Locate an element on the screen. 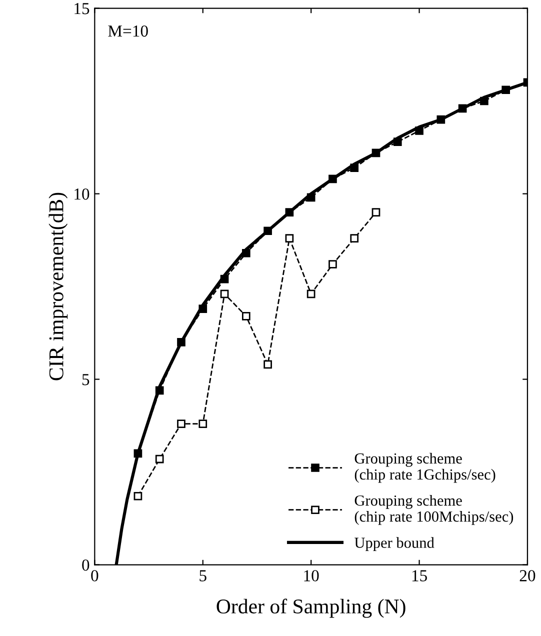  x-tick-label: 0 is located at coordinates (94, 576).